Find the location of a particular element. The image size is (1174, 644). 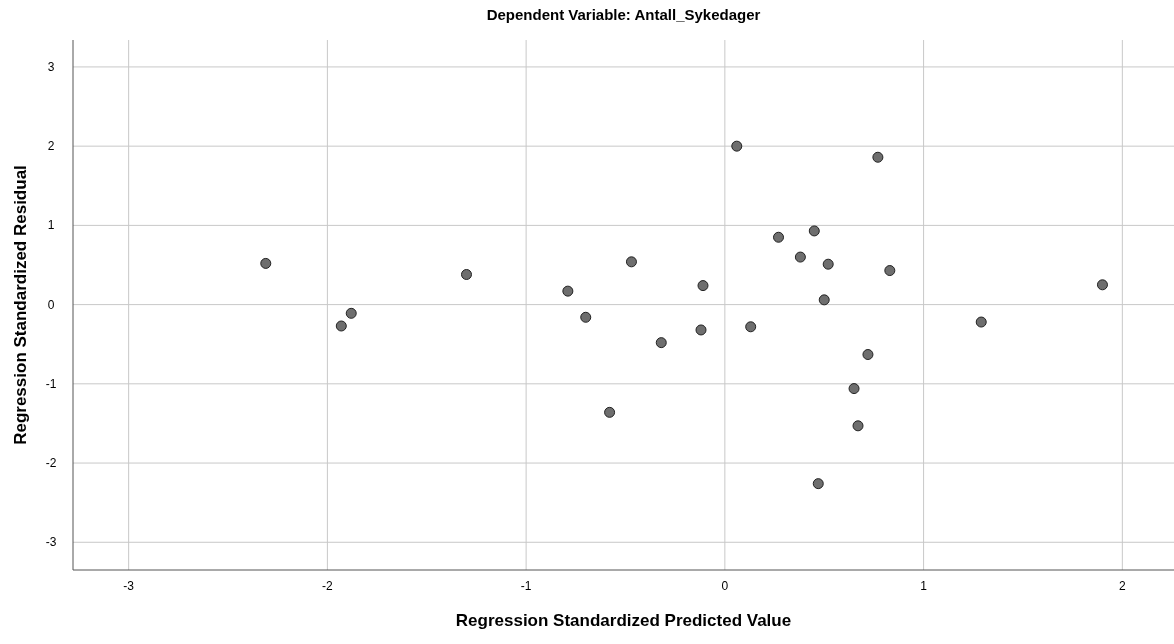

y-tick-label: 1 is located at coordinates (51, 225).